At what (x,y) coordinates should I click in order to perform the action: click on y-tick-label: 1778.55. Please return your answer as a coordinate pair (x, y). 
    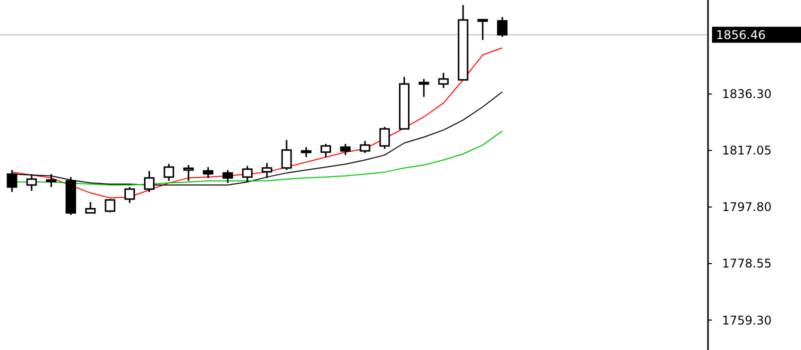
    Looking at the image, I should click on (747, 263).